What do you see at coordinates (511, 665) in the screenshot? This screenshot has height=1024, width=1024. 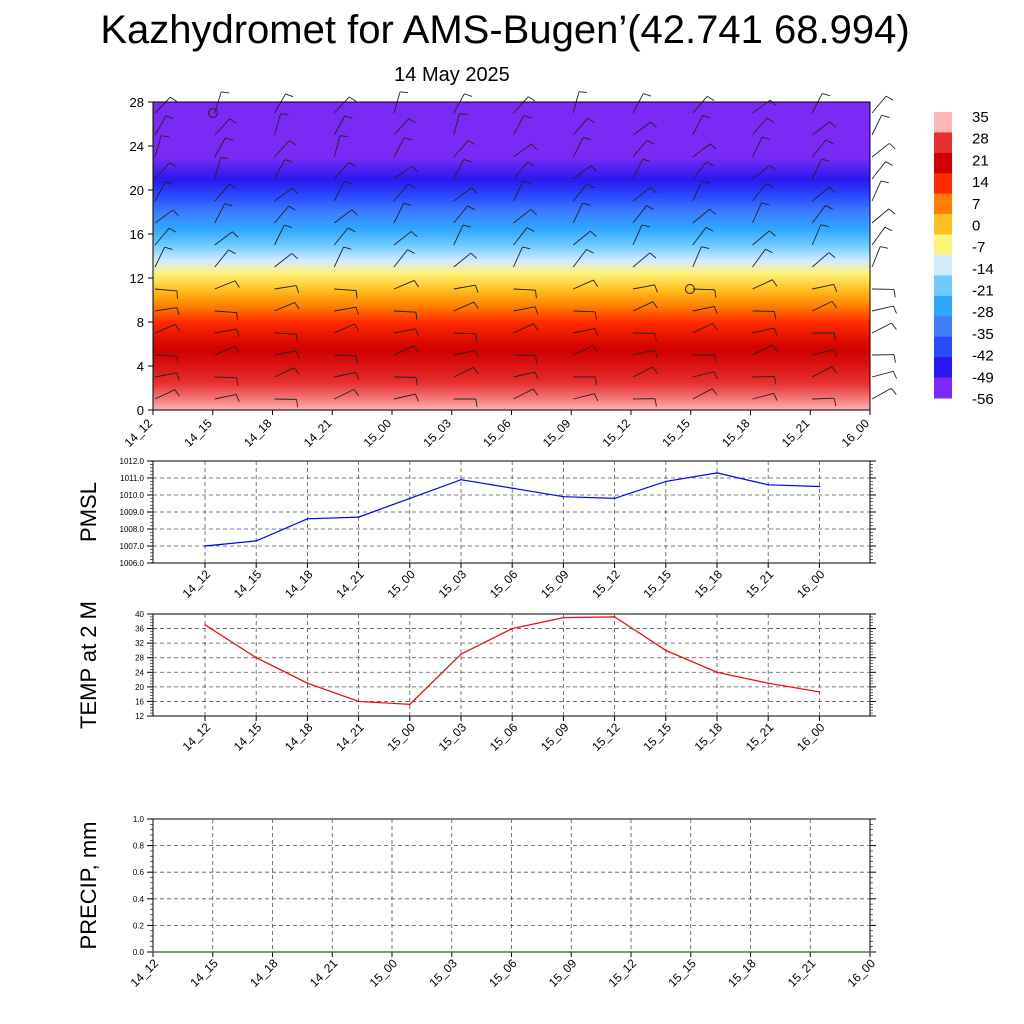 I see `panel-frame` at bounding box center [511, 665].